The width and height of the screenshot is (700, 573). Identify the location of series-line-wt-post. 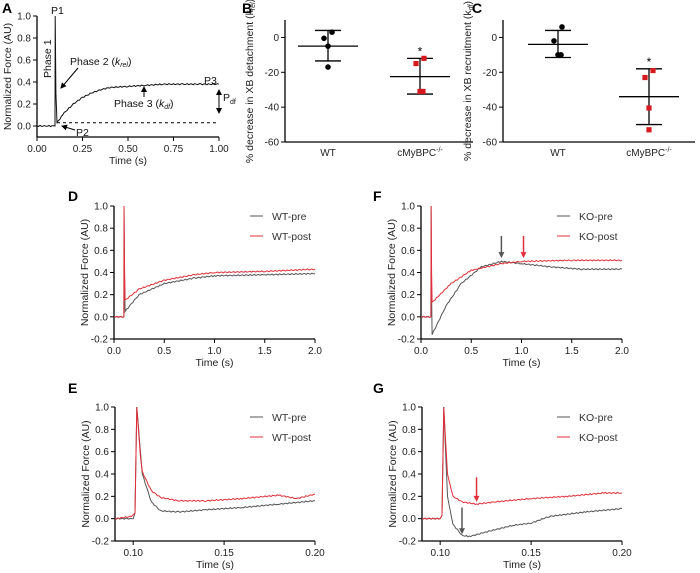
(214, 261).